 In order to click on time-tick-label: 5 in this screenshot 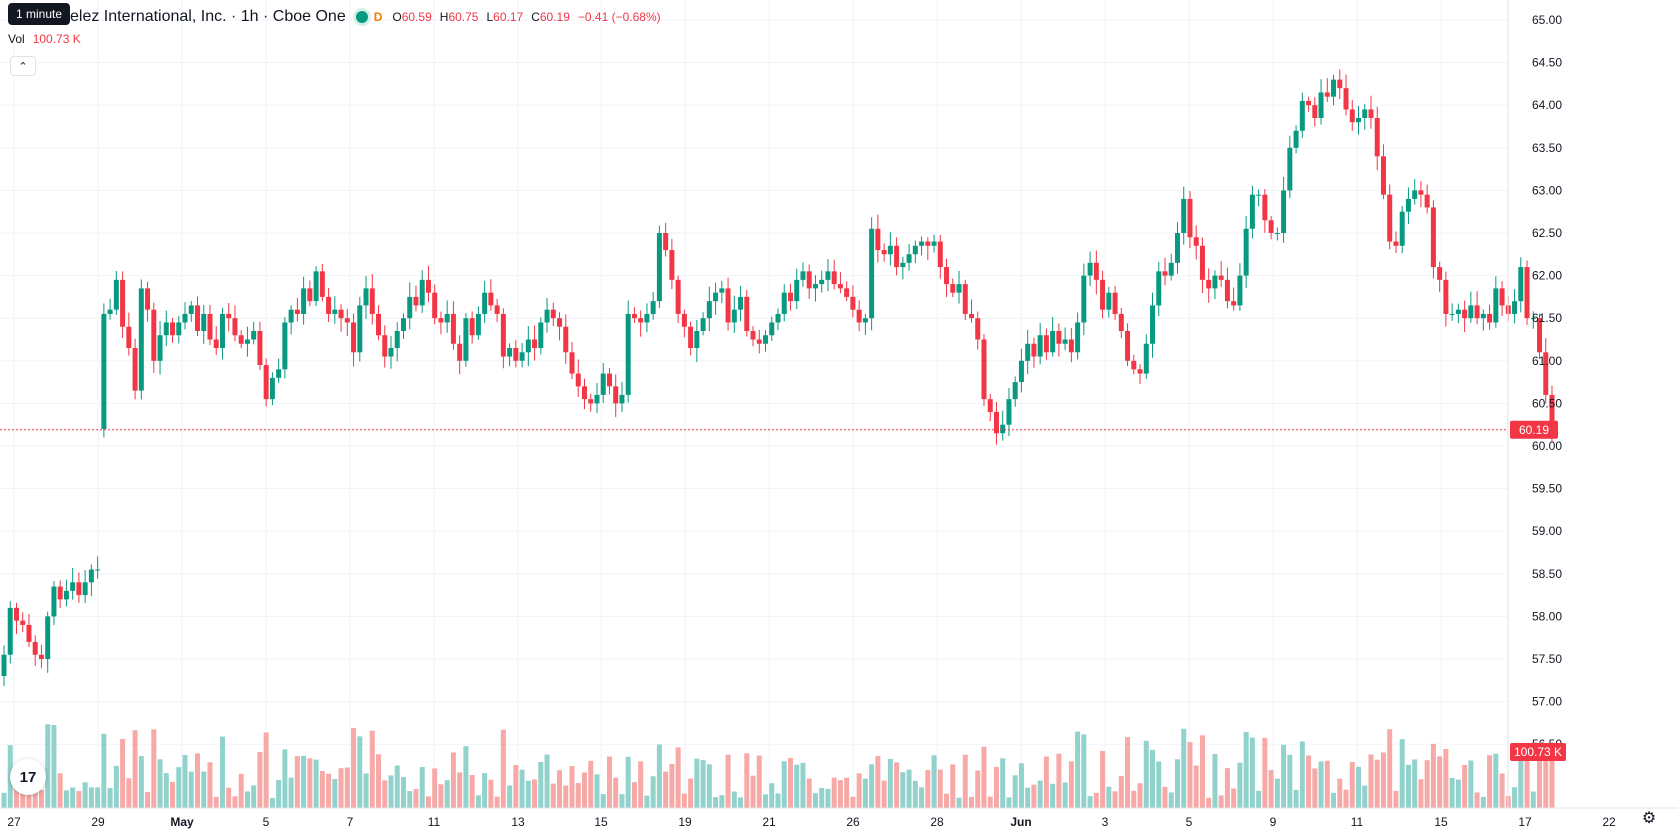, I will do `click(1189, 822)`.